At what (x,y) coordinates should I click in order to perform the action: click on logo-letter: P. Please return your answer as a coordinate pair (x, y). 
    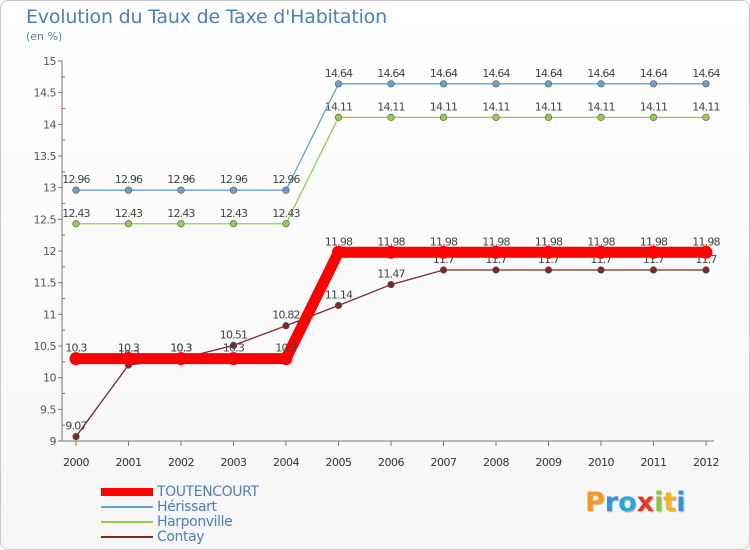
    Looking at the image, I should click on (595, 502).